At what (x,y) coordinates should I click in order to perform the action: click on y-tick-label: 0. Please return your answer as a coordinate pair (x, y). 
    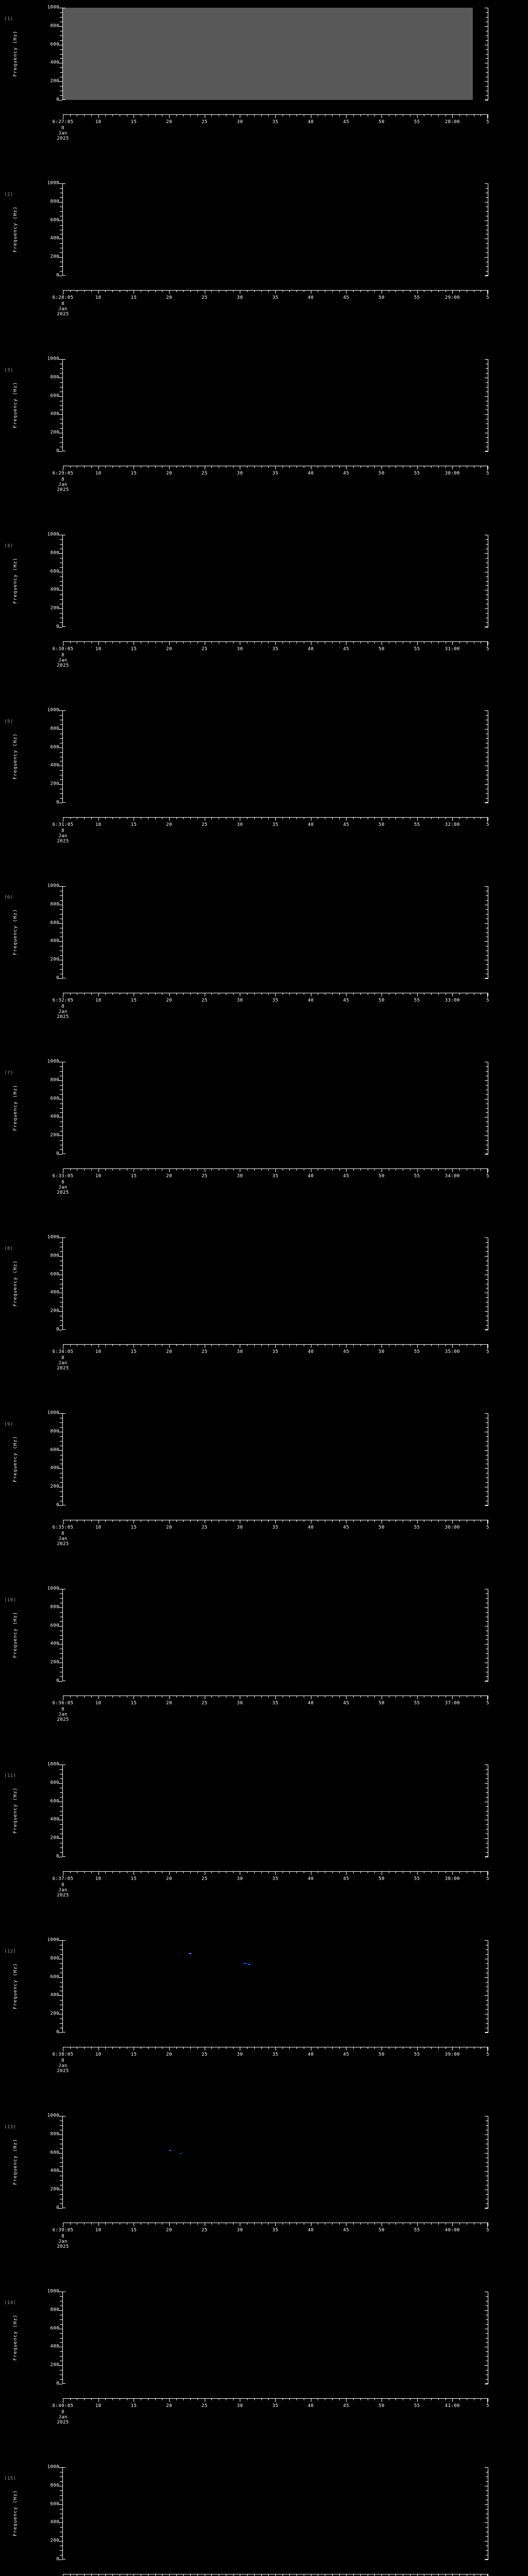
    Looking at the image, I should click on (57, 2559).